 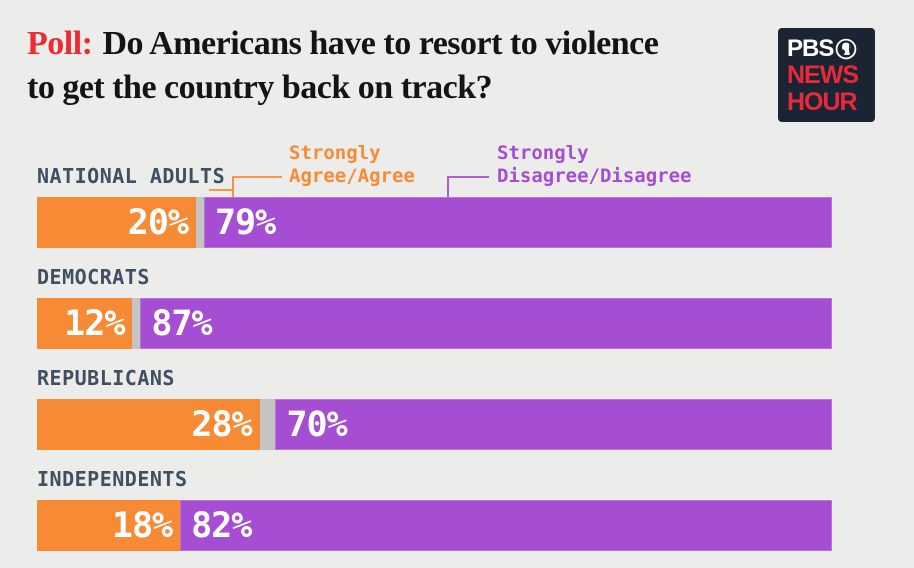 I want to click on disagree-segment: 79%, so click(x=517, y=222).